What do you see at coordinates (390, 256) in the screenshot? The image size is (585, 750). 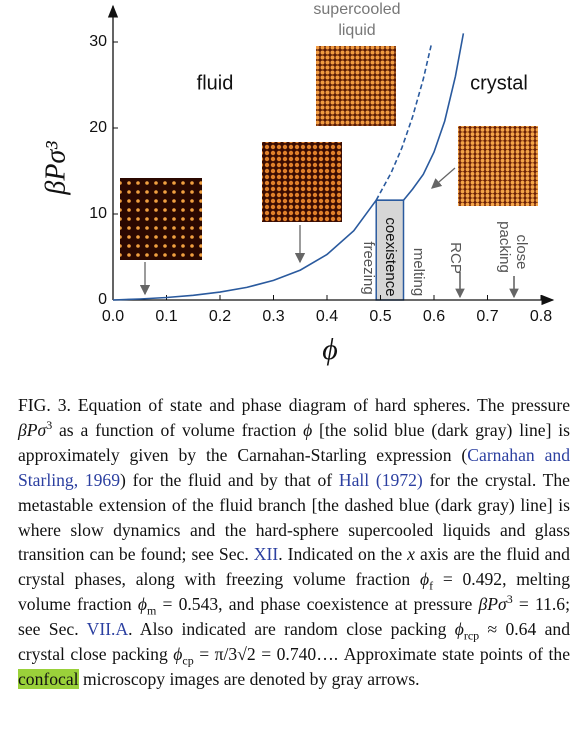 I see `axis-annotation: coexistence` at bounding box center [390, 256].